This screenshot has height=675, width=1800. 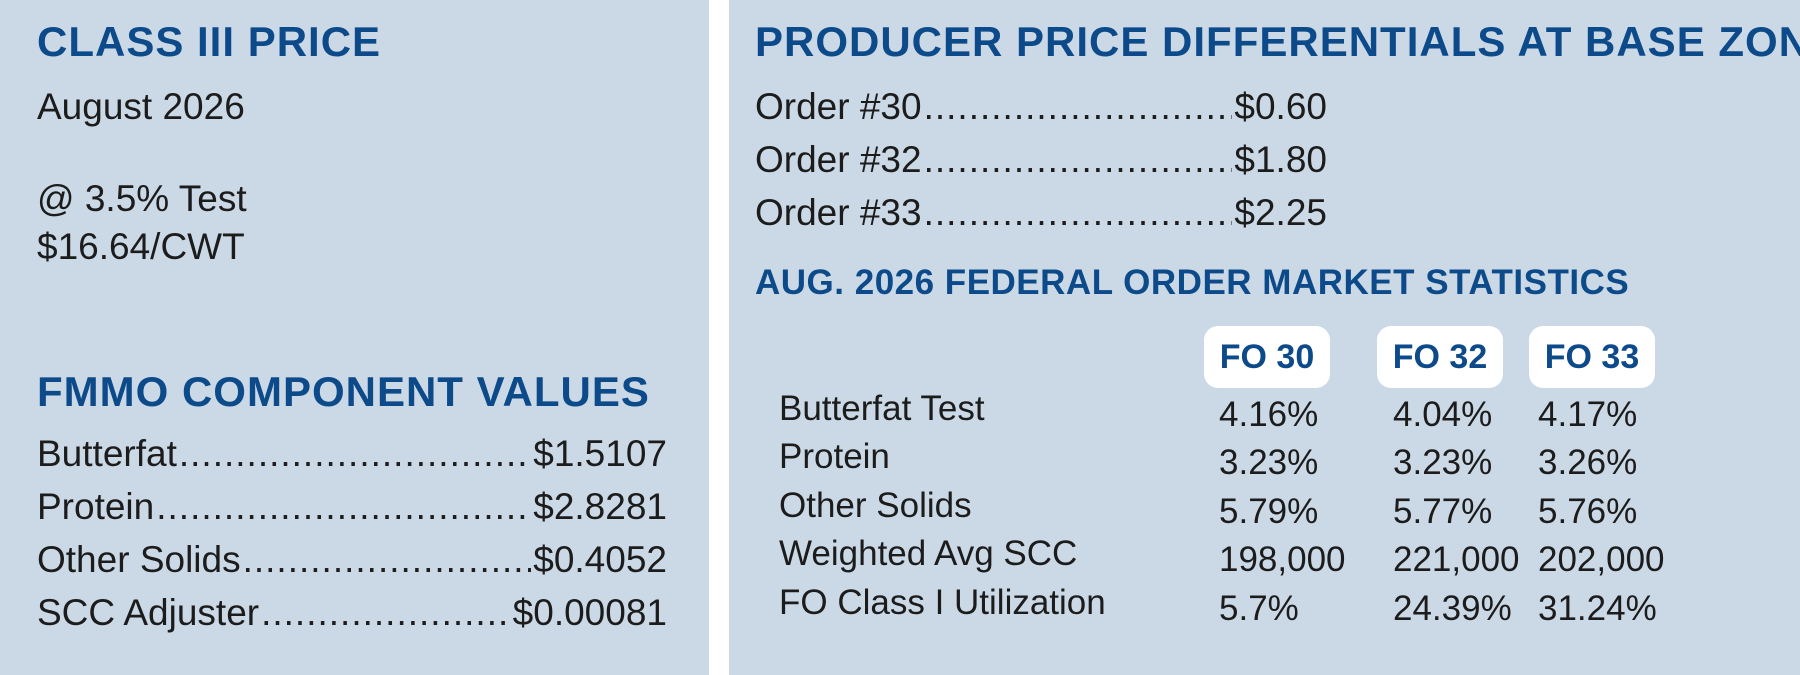 What do you see at coordinates (600, 559) in the screenshot?
I see `fmmo-value: $0.4052` at bounding box center [600, 559].